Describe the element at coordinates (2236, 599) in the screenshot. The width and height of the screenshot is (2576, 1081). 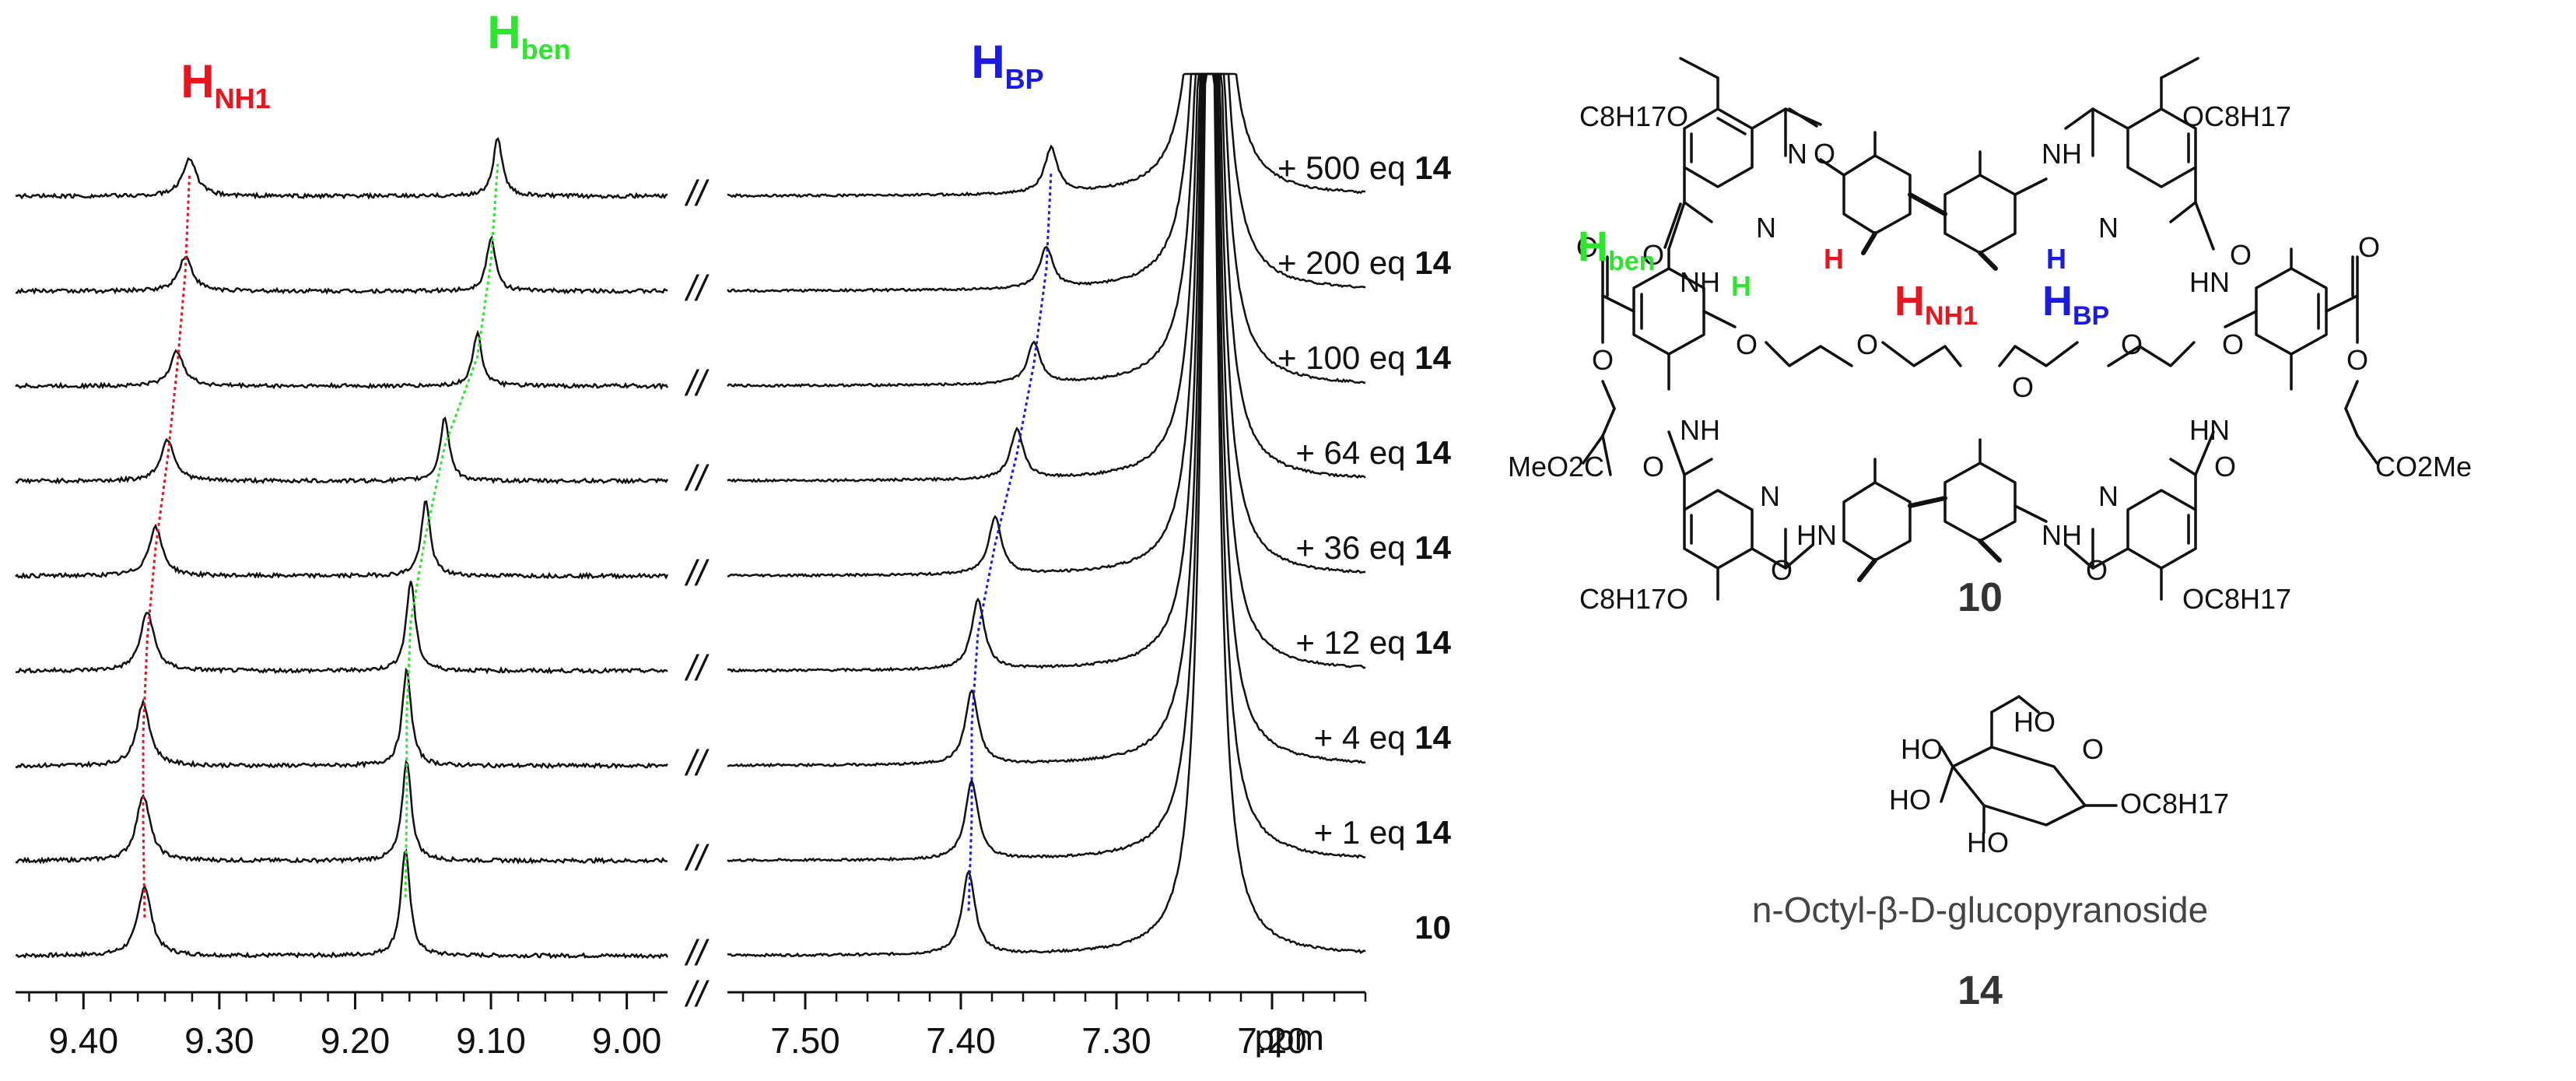
I see `atom-label: OC8H17` at that location.